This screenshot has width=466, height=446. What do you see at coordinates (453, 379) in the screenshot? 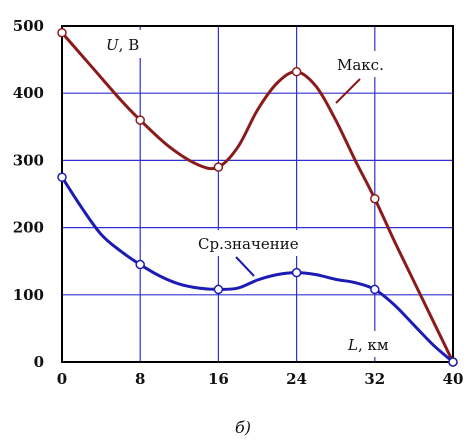
I see `x-tick-label: 40` at bounding box center [453, 379].